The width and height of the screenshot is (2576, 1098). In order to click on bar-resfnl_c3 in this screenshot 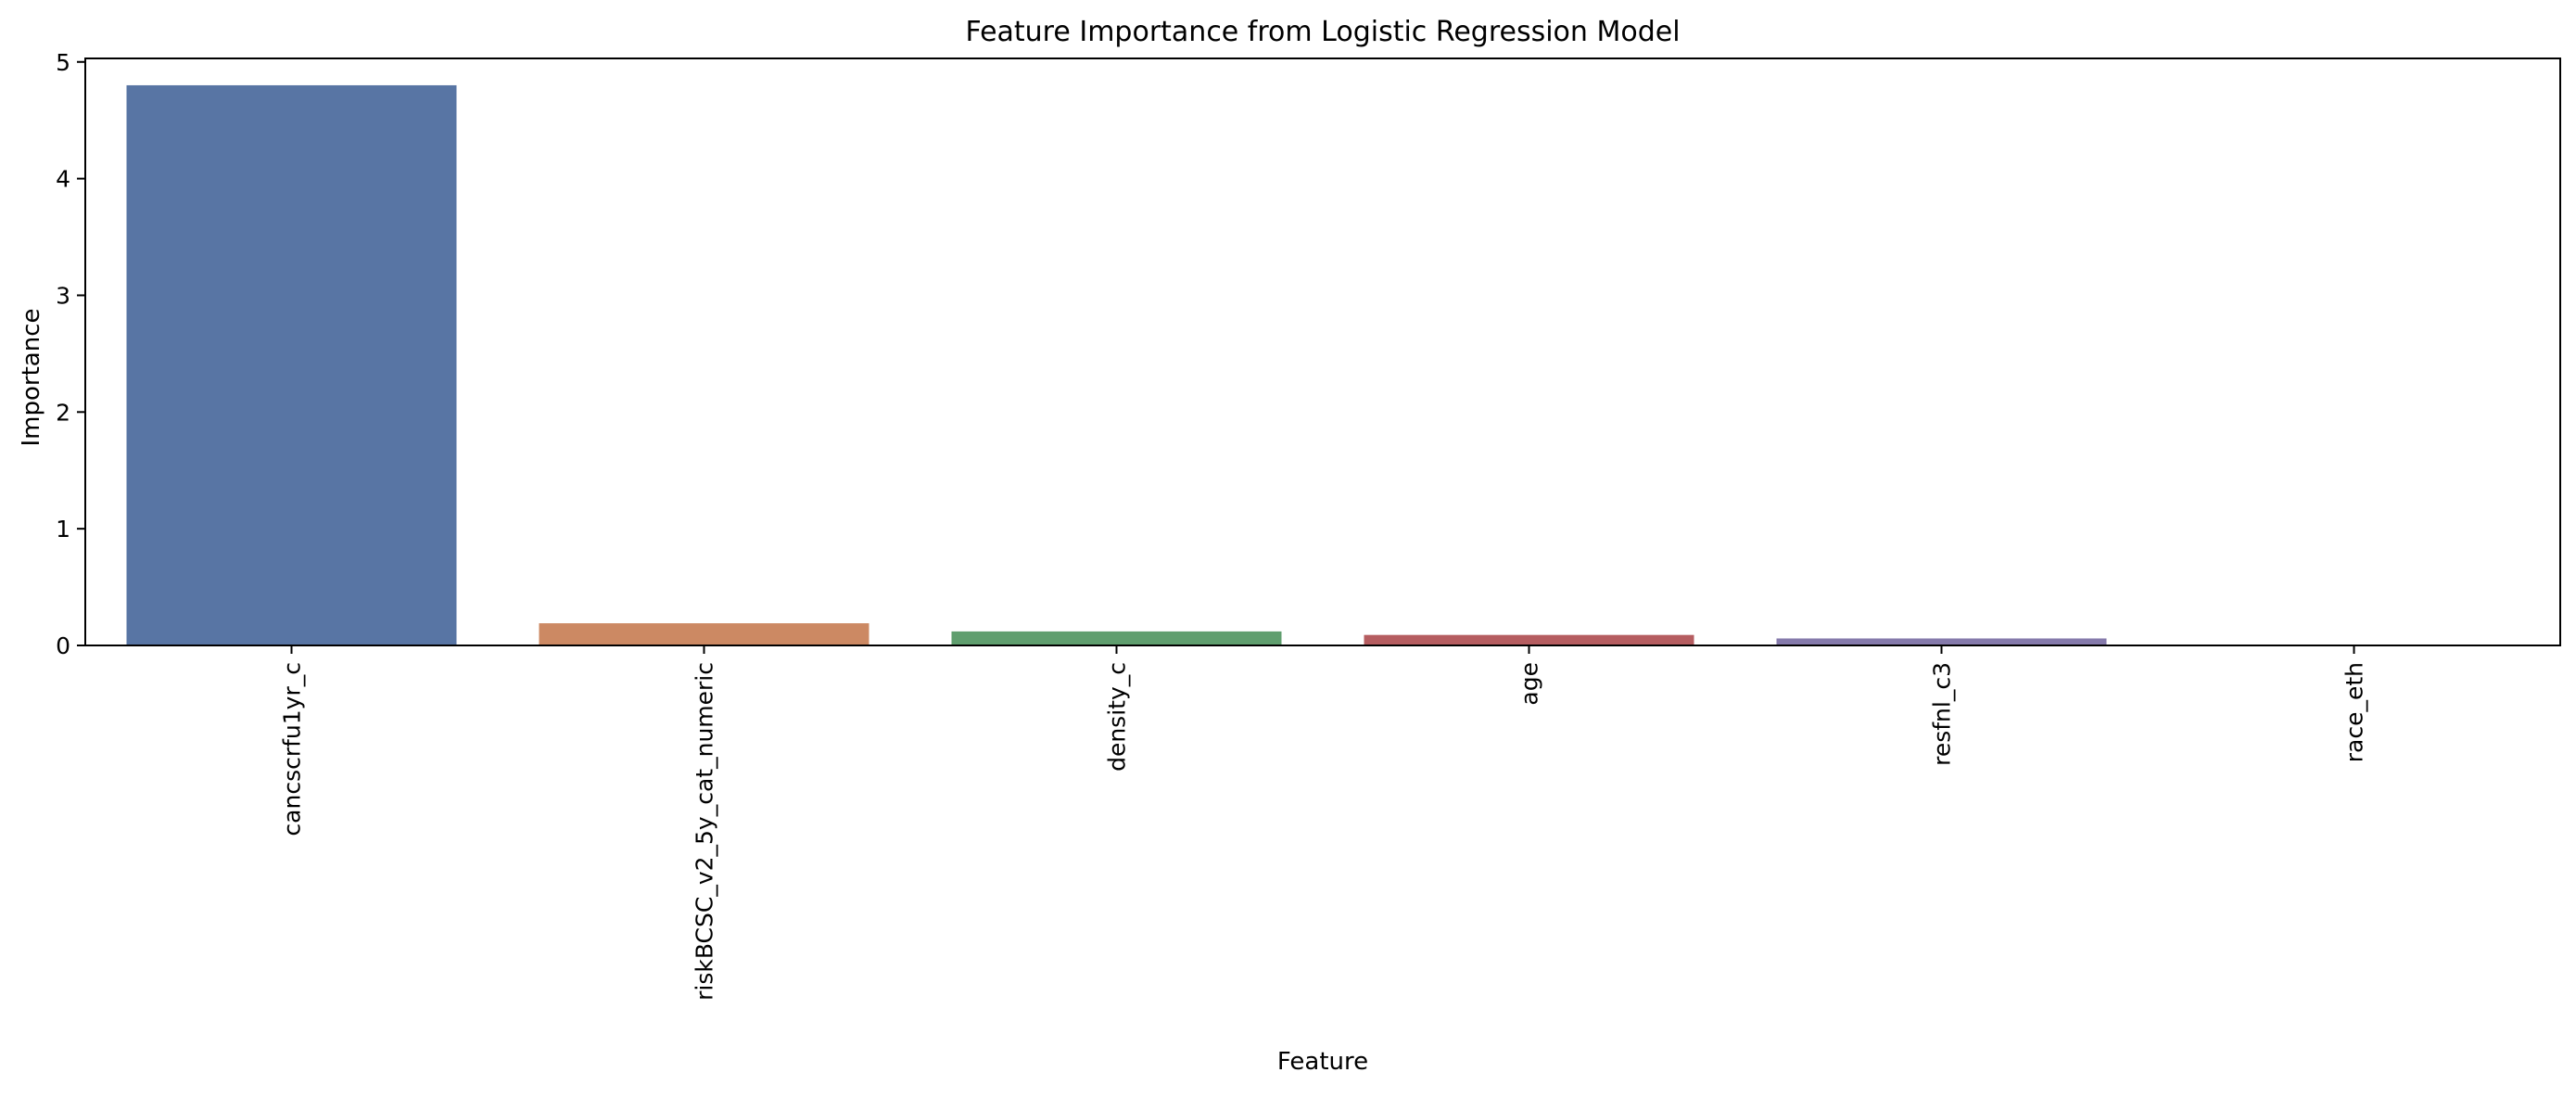, I will do `click(1941, 641)`.